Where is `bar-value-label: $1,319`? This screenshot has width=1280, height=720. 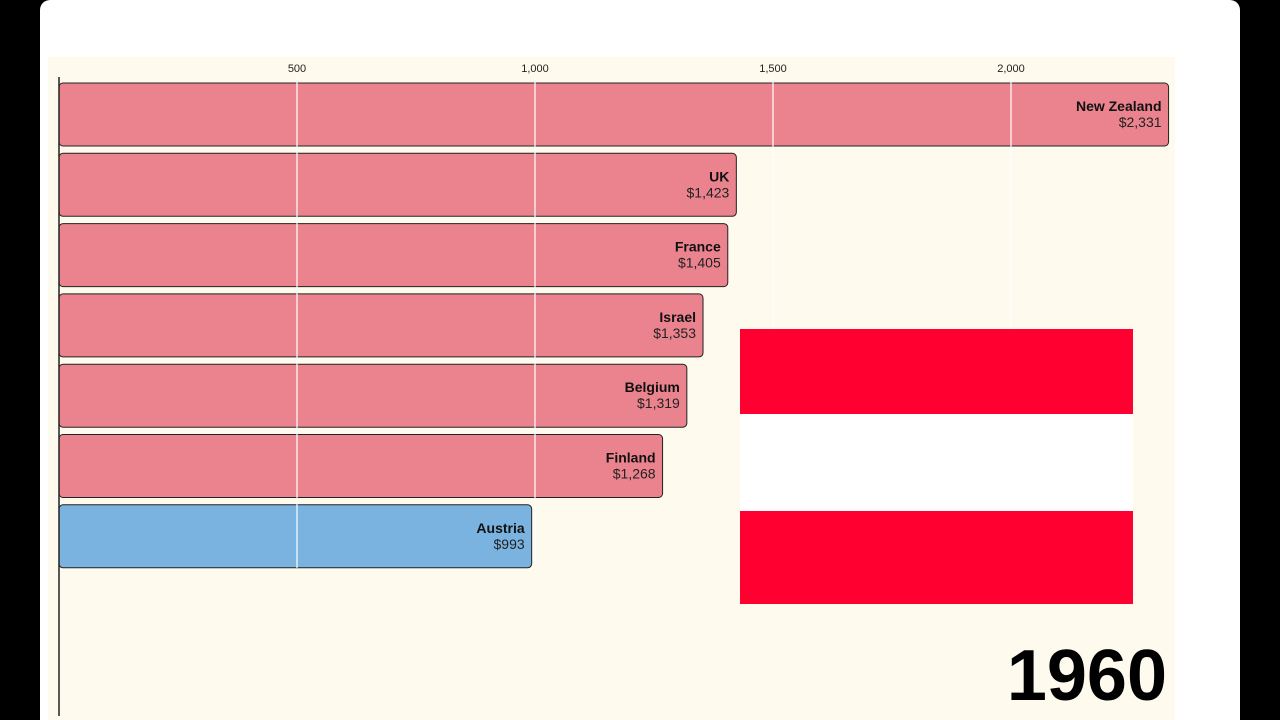 bar-value-label: $1,319 is located at coordinates (658, 403).